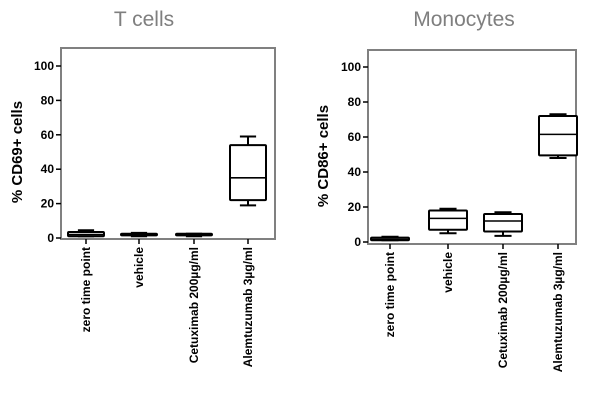  I want to click on chart-title: Monocytes, so click(464, 19).